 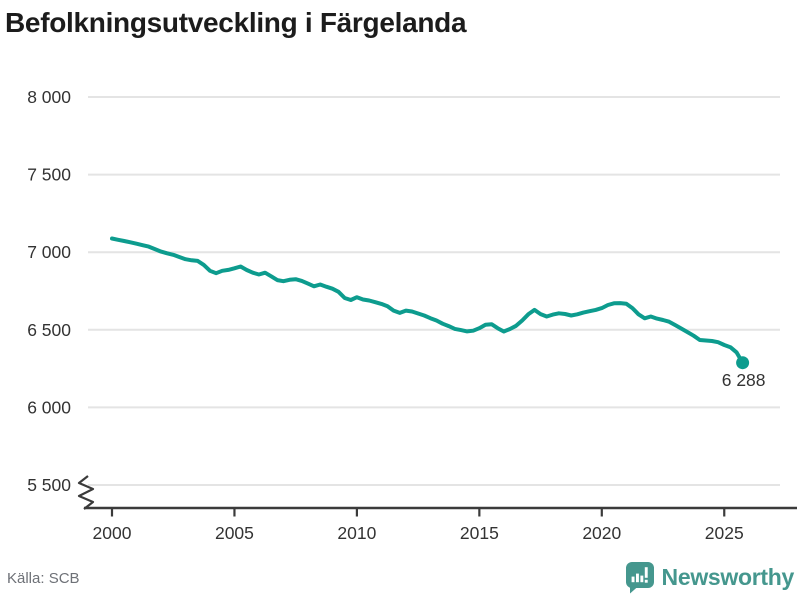 What do you see at coordinates (49, 330) in the screenshot?
I see `y-tick-label: 6 500` at bounding box center [49, 330].